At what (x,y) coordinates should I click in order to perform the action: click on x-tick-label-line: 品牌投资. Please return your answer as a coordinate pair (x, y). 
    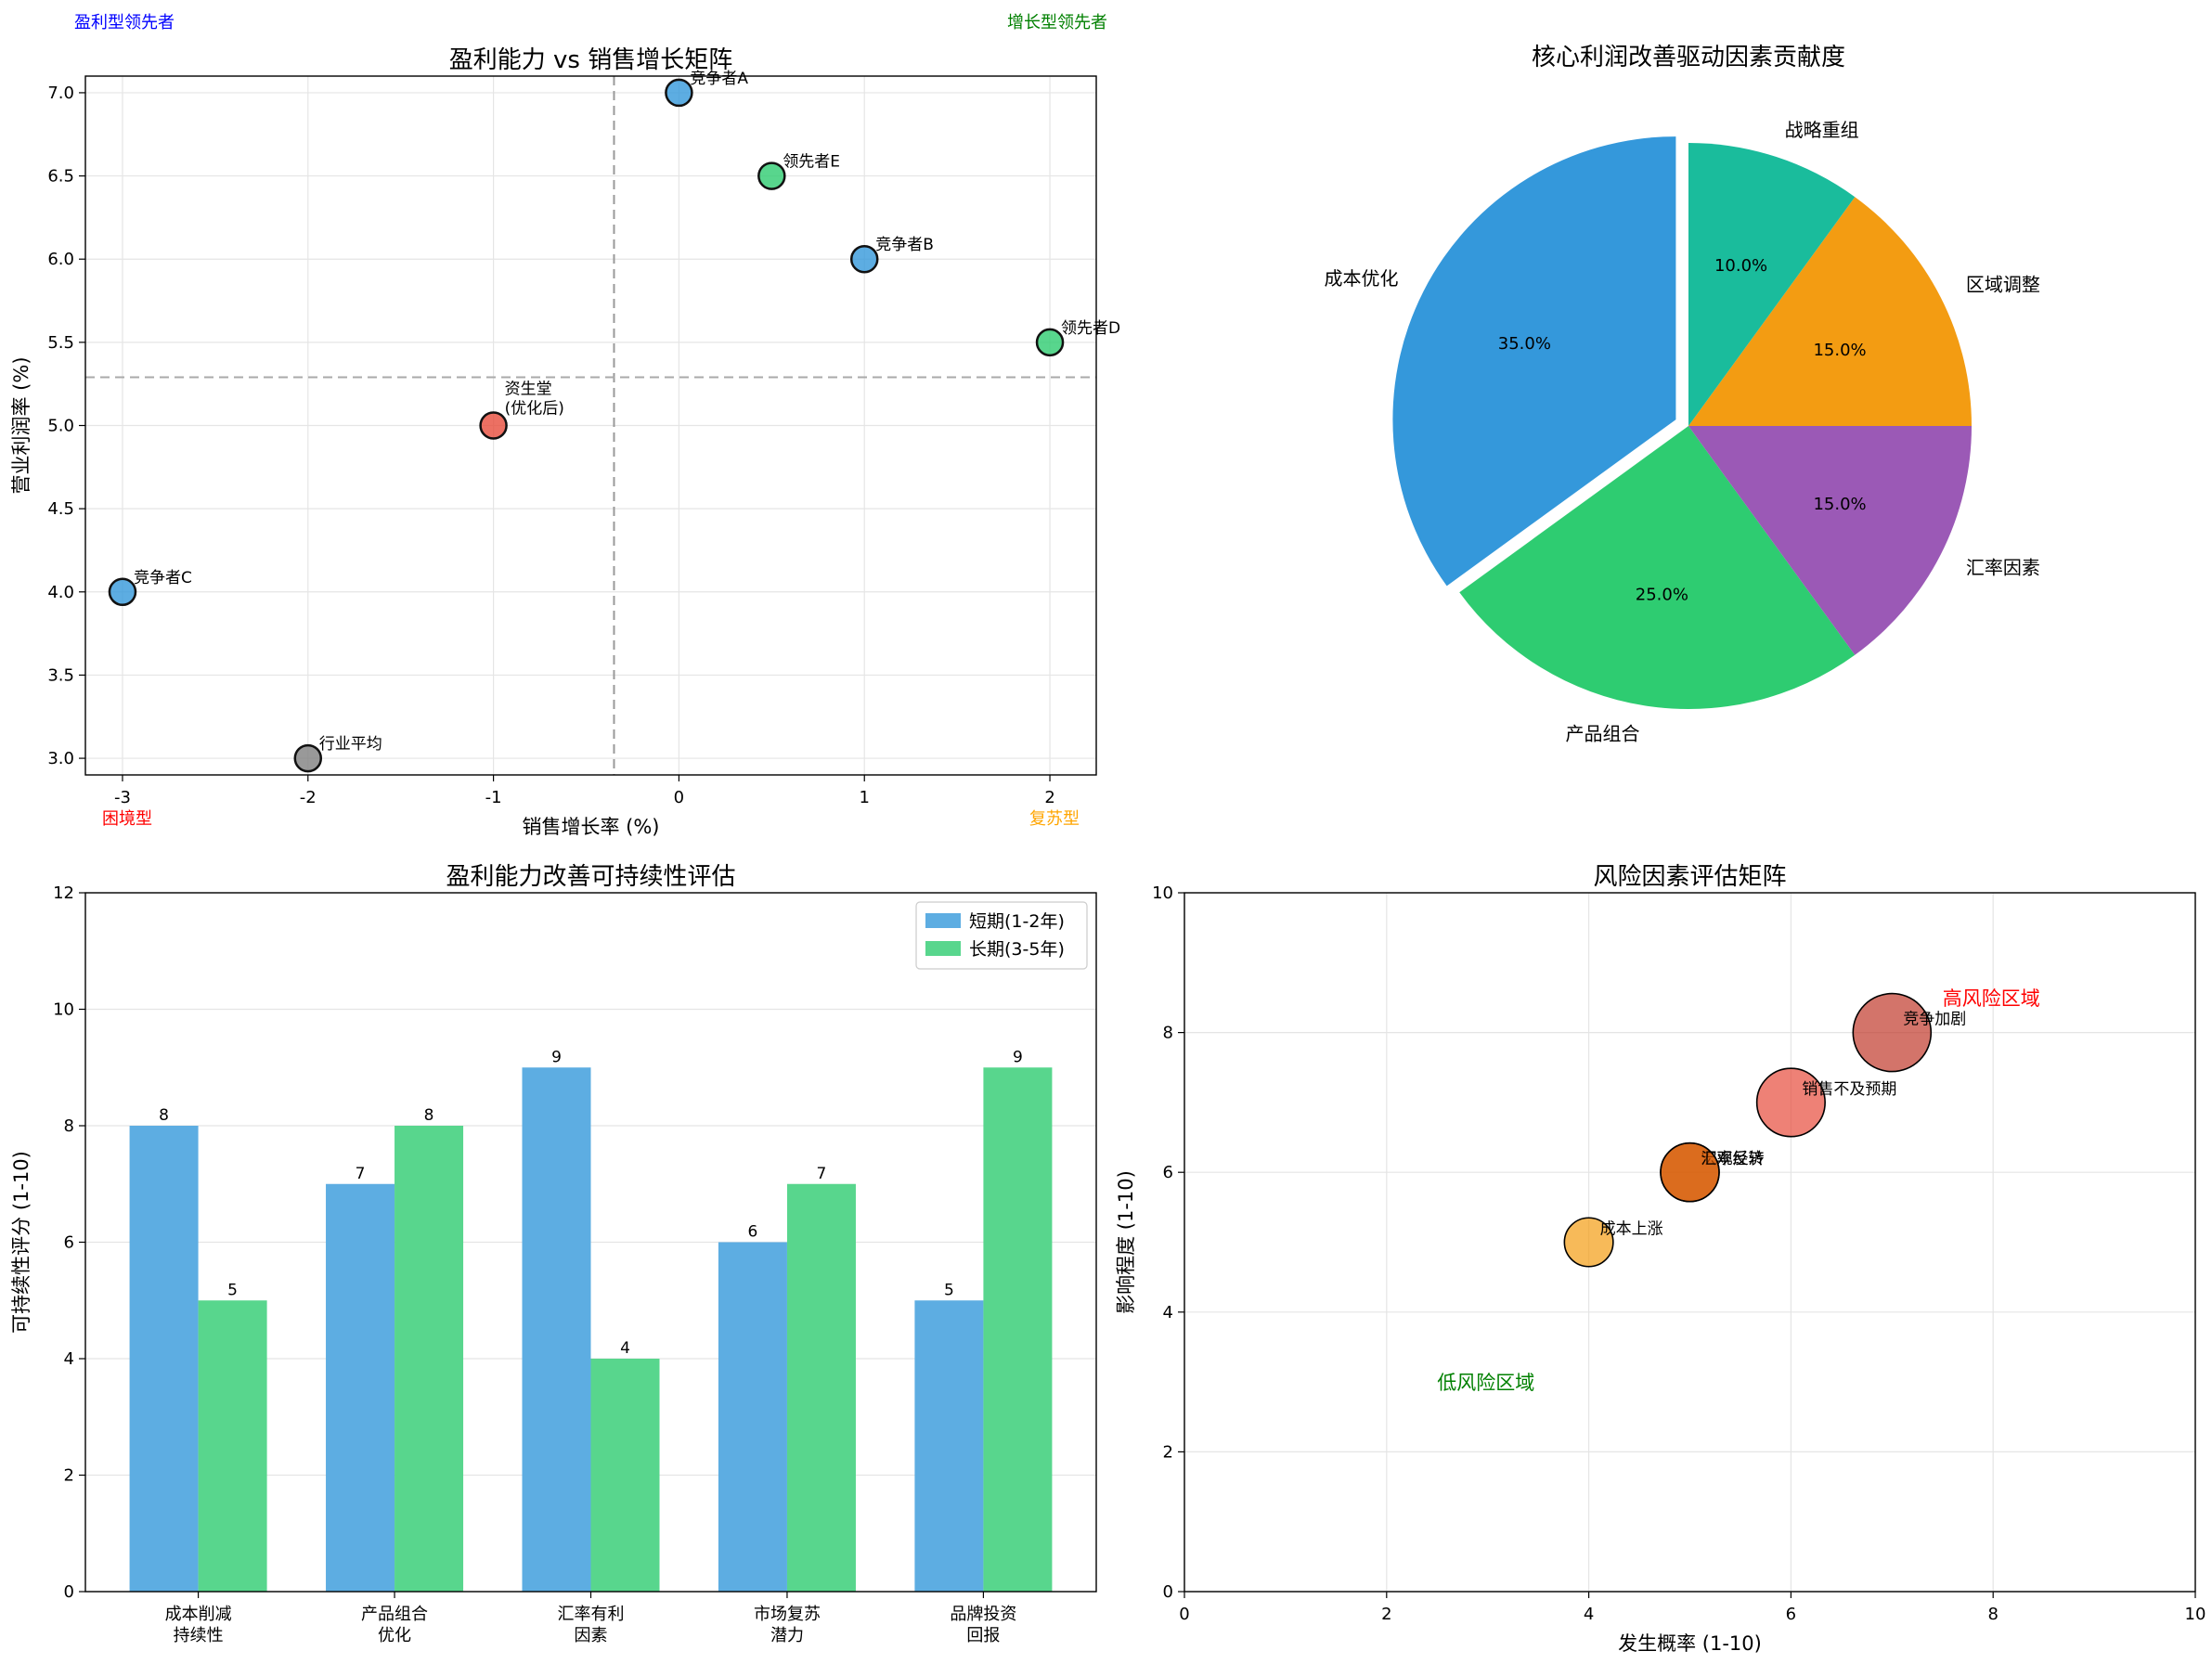
    Looking at the image, I should click on (983, 1615).